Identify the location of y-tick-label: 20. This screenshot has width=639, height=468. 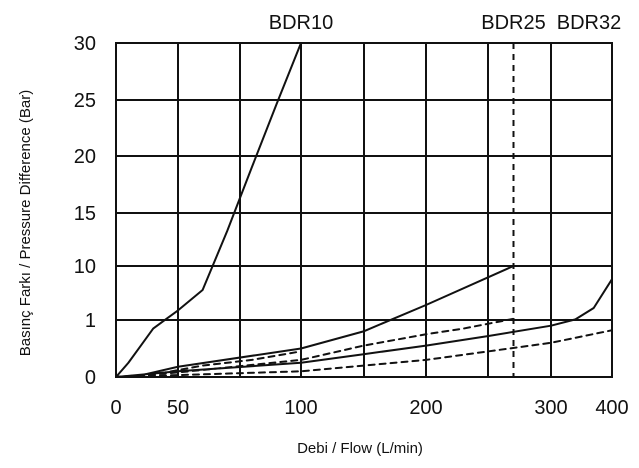
(85, 157).